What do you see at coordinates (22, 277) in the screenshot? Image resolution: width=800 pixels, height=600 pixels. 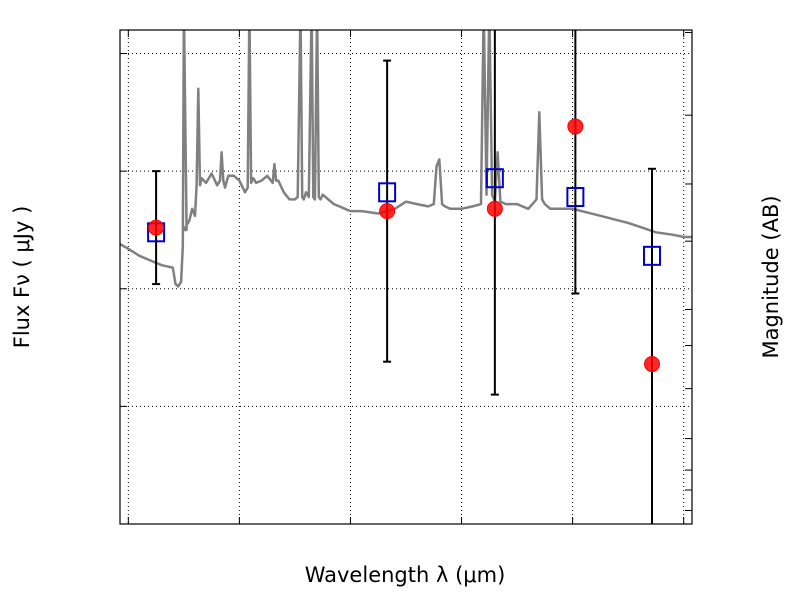 I see `y-axis-label: Flux Fν ( μJy )` at bounding box center [22, 277].